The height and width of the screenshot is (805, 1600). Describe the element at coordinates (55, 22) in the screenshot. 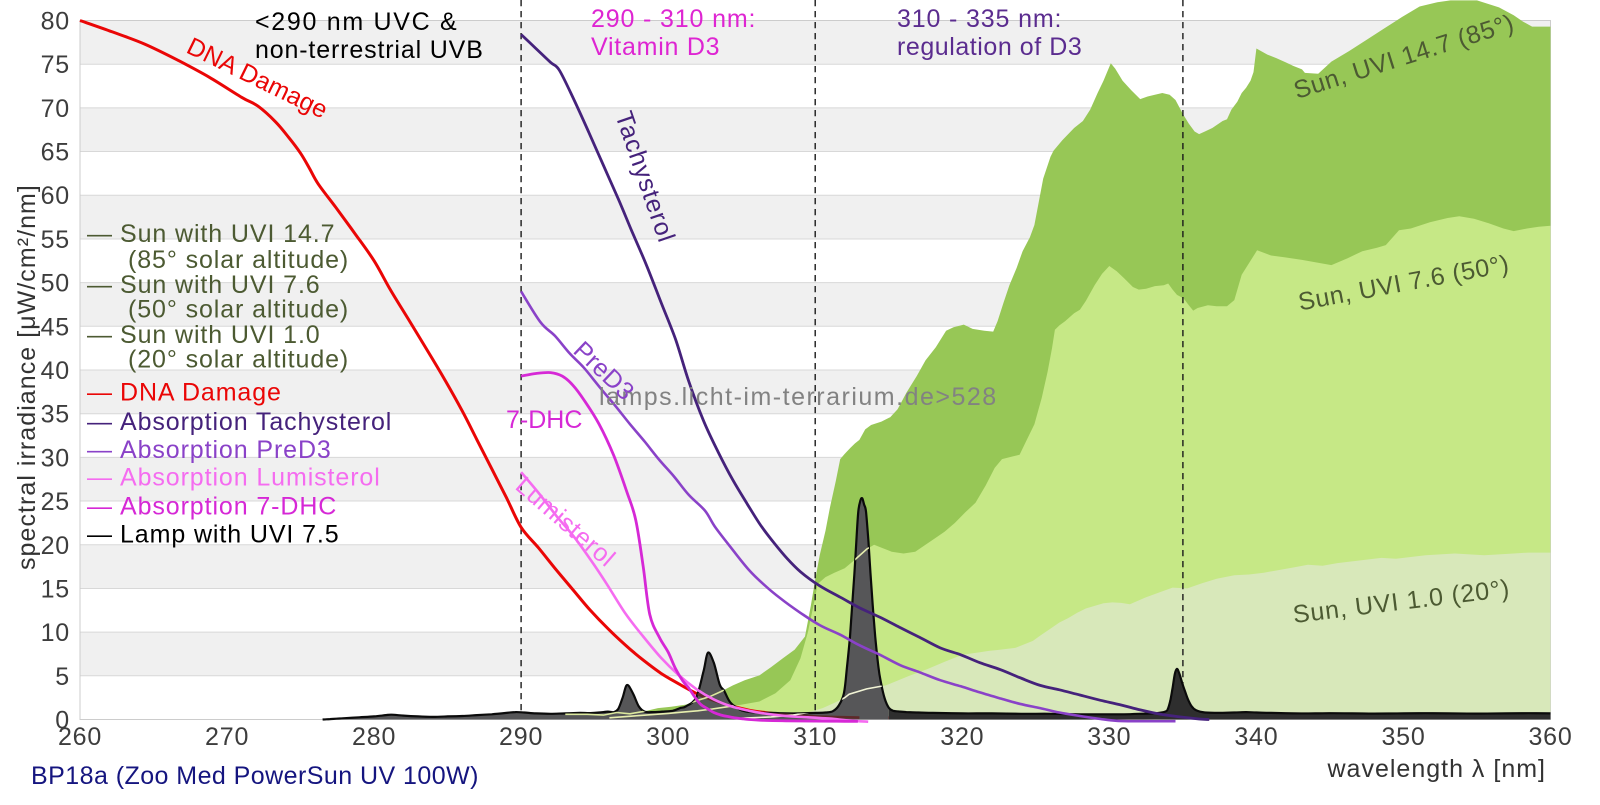

I see `svg-text: 80` at that location.